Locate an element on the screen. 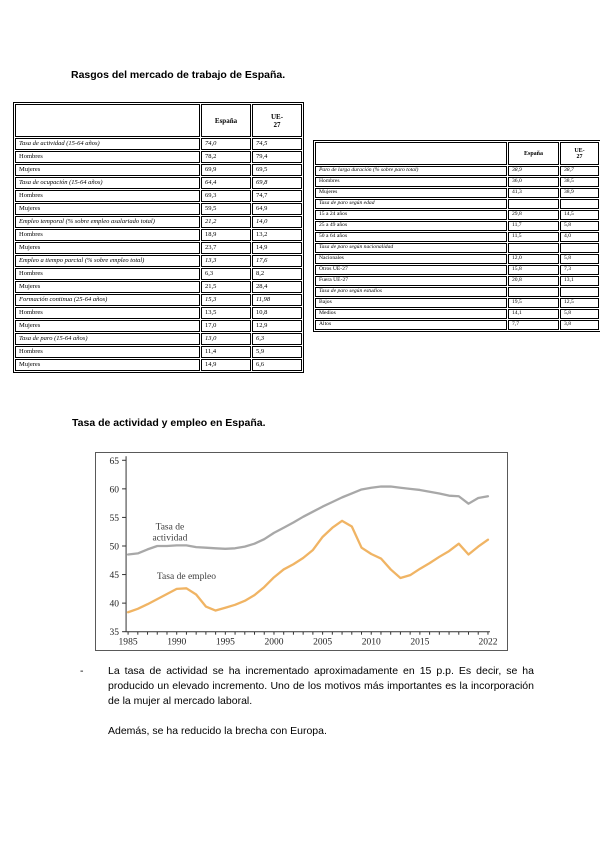 The width and height of the screenshot is (600, 848). row-value: 11,5 is located at coordinates (533, 237).